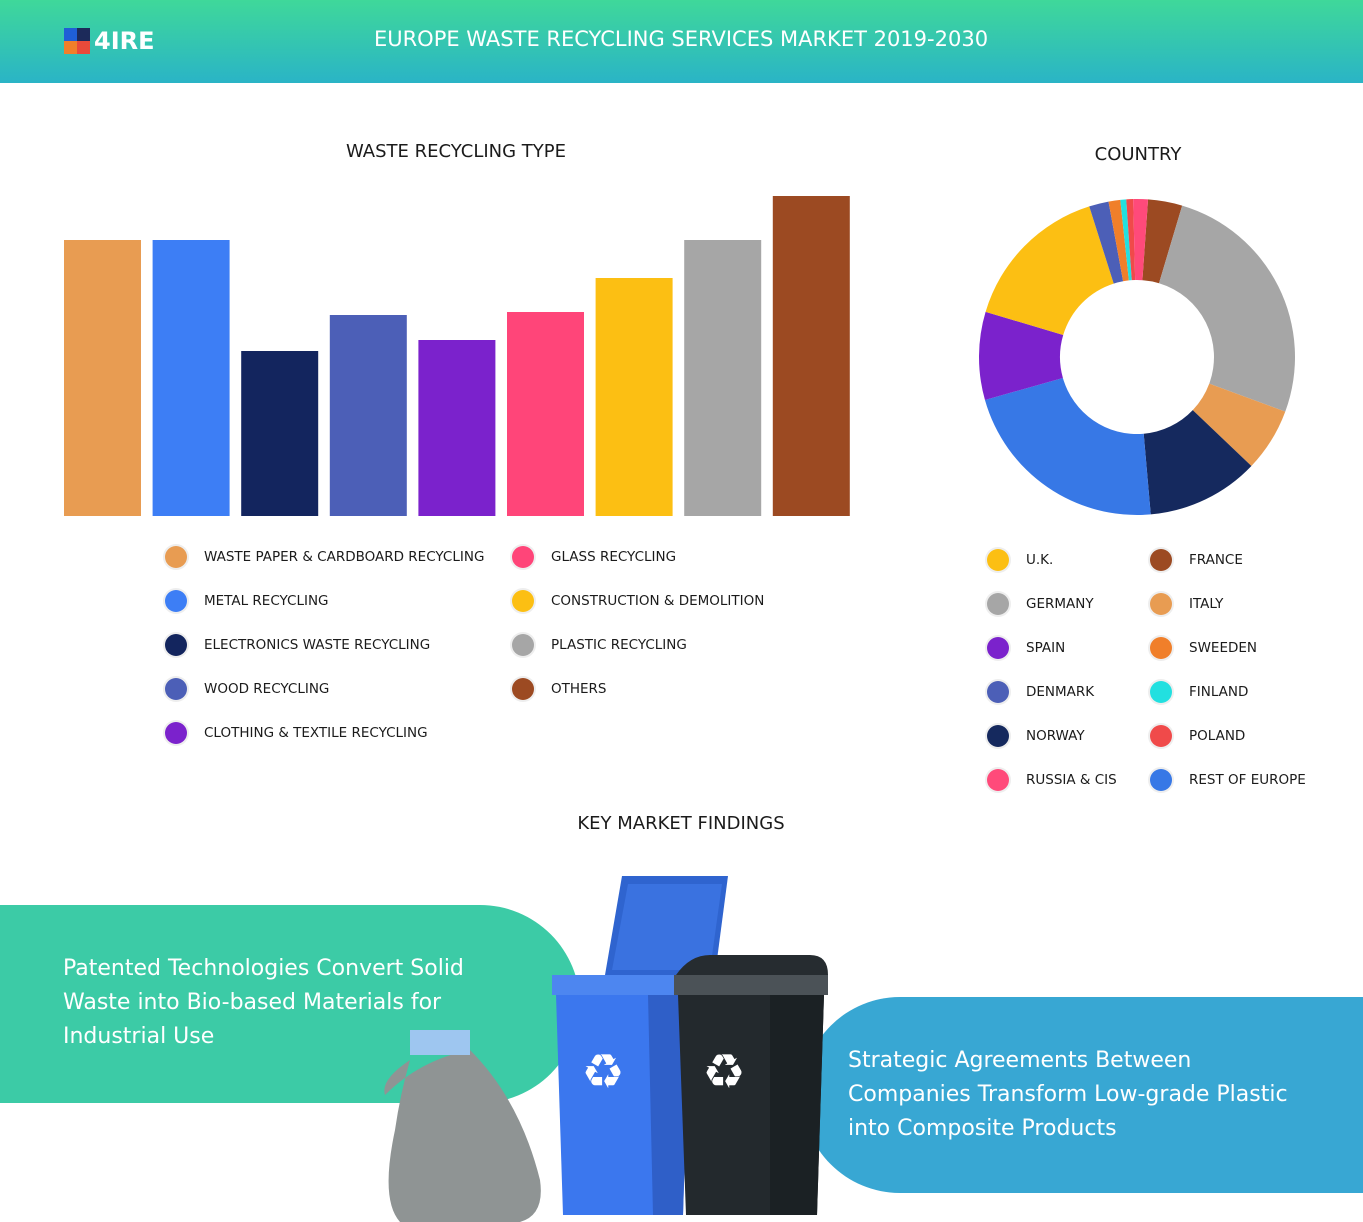  What do you see at coordinates (1139, 154) in the screenshot?
I see `chart-title: COUNTRY` at bounding box center [1139, 154].